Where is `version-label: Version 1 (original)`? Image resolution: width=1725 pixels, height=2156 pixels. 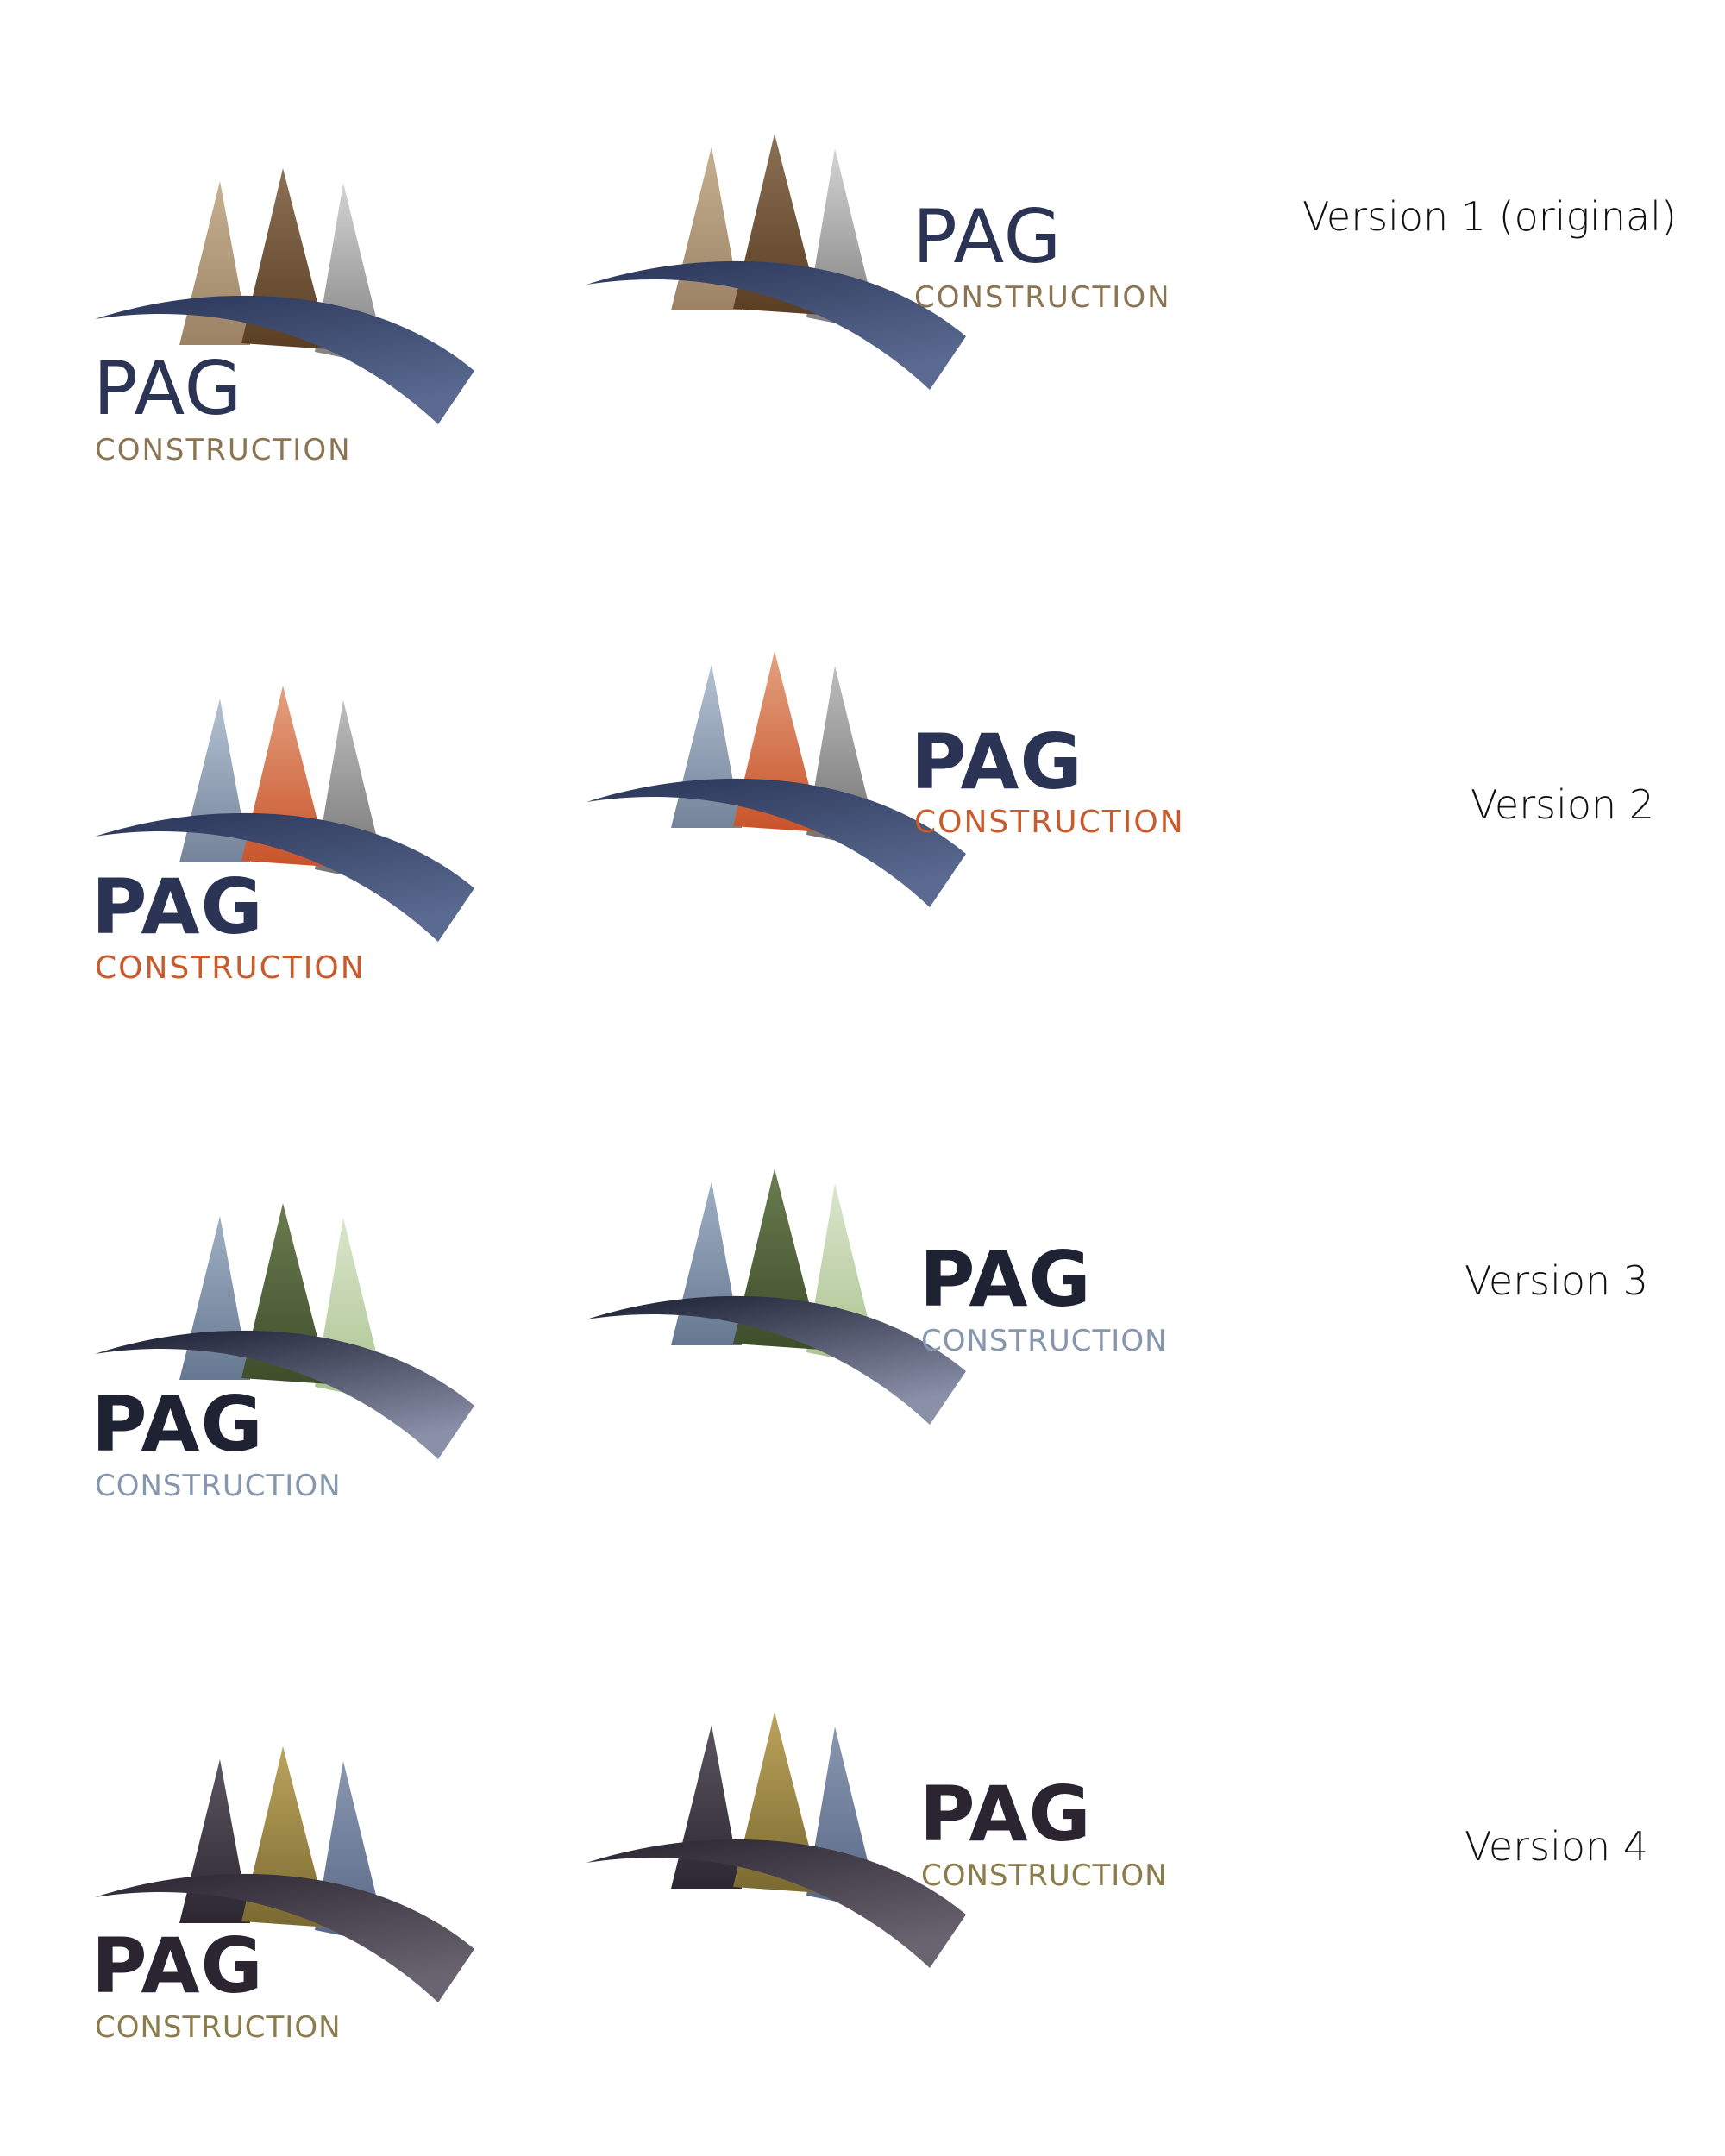 version-label: Version 1 (original) is located at coordinates (1490, 216).